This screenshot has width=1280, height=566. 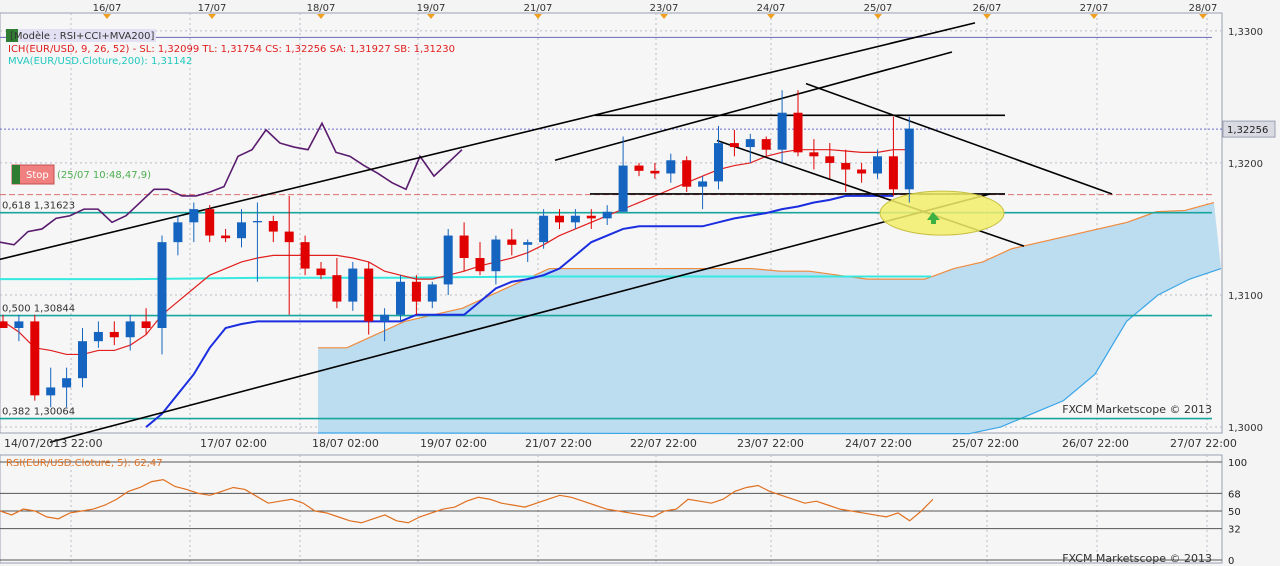 What do you see at coordinates (933, 218) in the screenshot?
I see `up-arrow-icon` at bounding box center [933, 218].